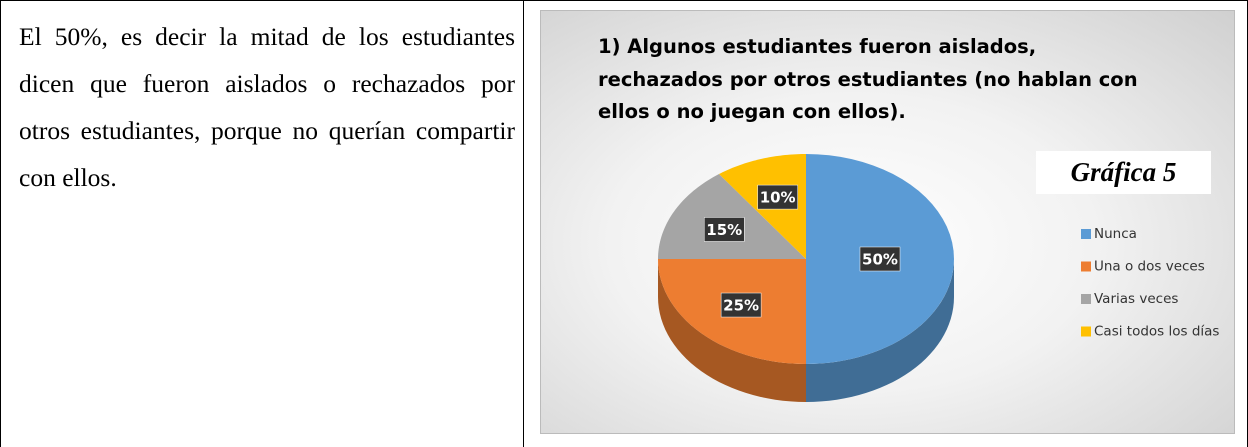 The image size is (1248, 447). I want to click on data-label: 10%, so click(777, 197).